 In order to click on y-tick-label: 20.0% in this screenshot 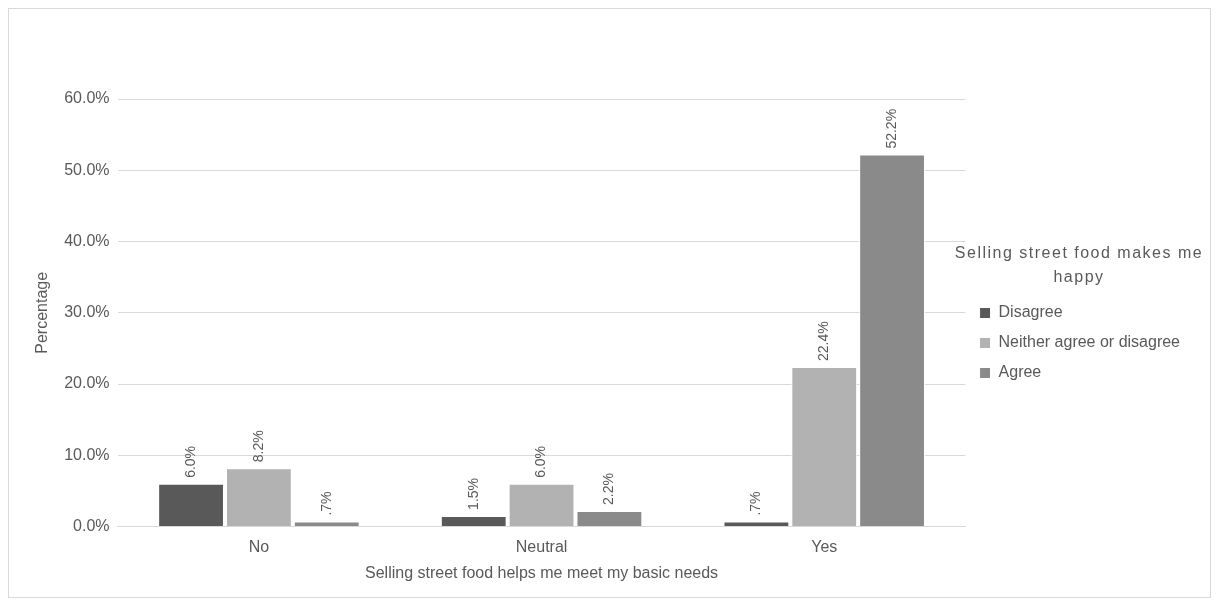, I will do `click(87, 383)`.